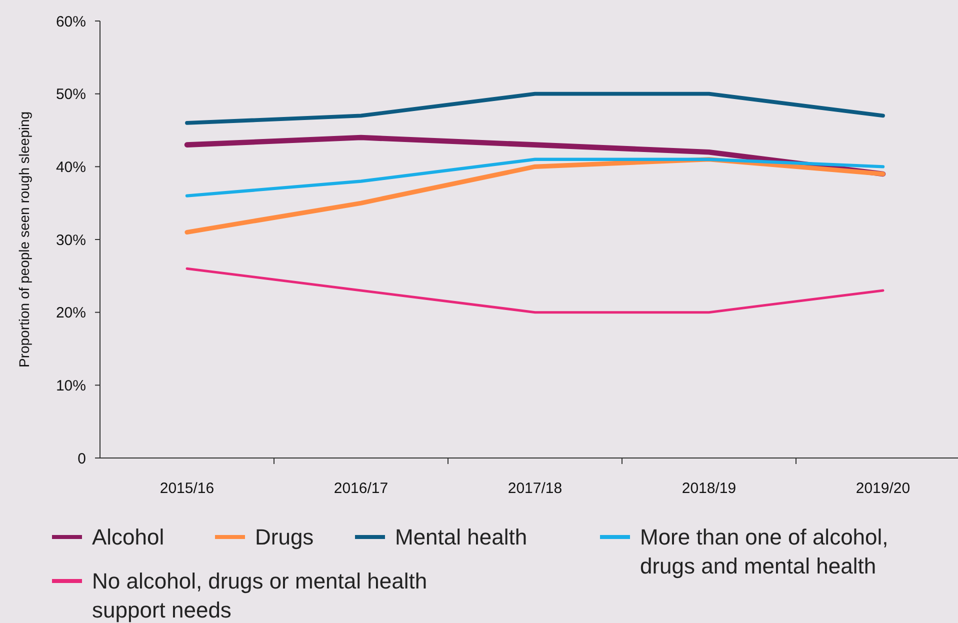  Describe the element at coordinates (24, 239) in the screenshot. I see `y-axis-title: Proportion of people seen rough sleeping` at that location.